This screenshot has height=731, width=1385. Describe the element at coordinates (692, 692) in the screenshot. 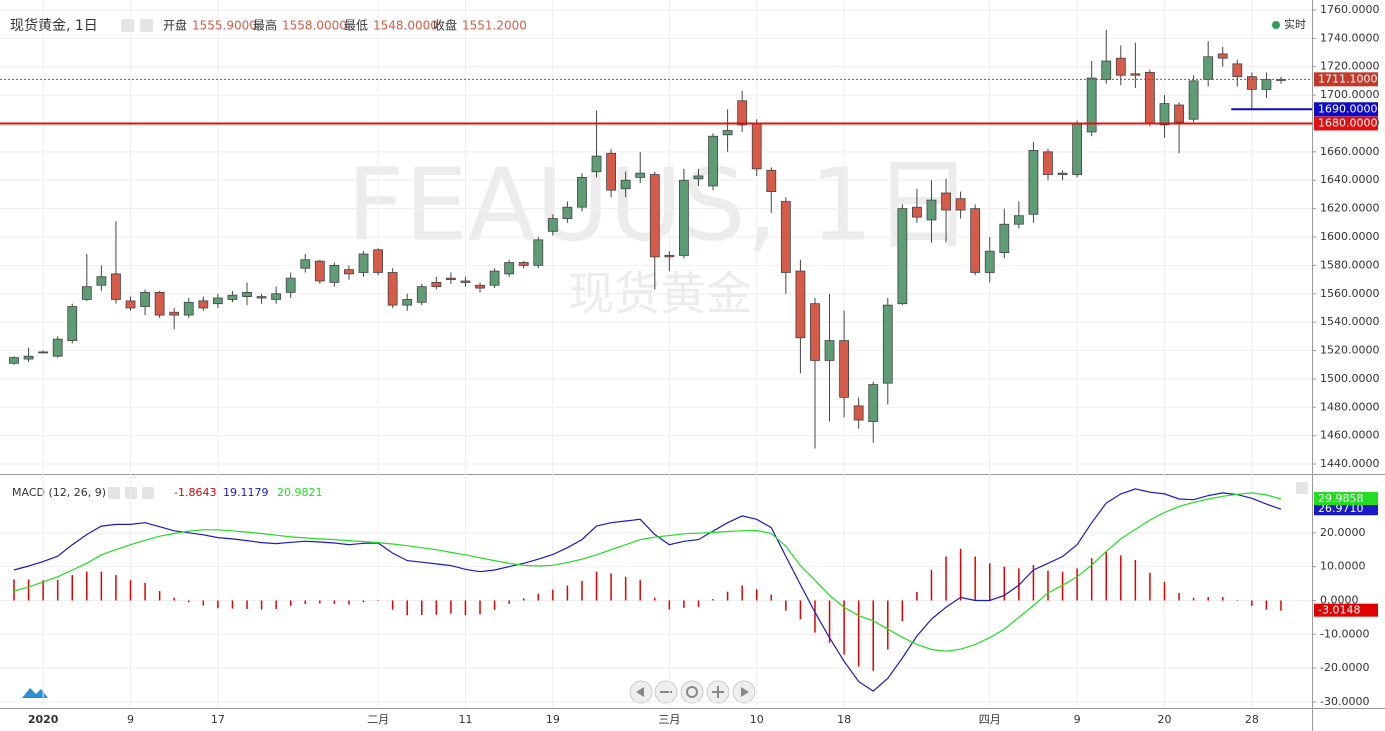

I see `reset-button` at that location.